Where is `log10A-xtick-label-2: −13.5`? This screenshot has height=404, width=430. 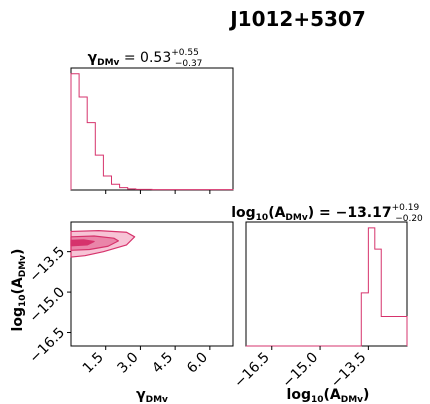 log10A-xtick-label-2: −13.5 is located at coordinates (349, 371).